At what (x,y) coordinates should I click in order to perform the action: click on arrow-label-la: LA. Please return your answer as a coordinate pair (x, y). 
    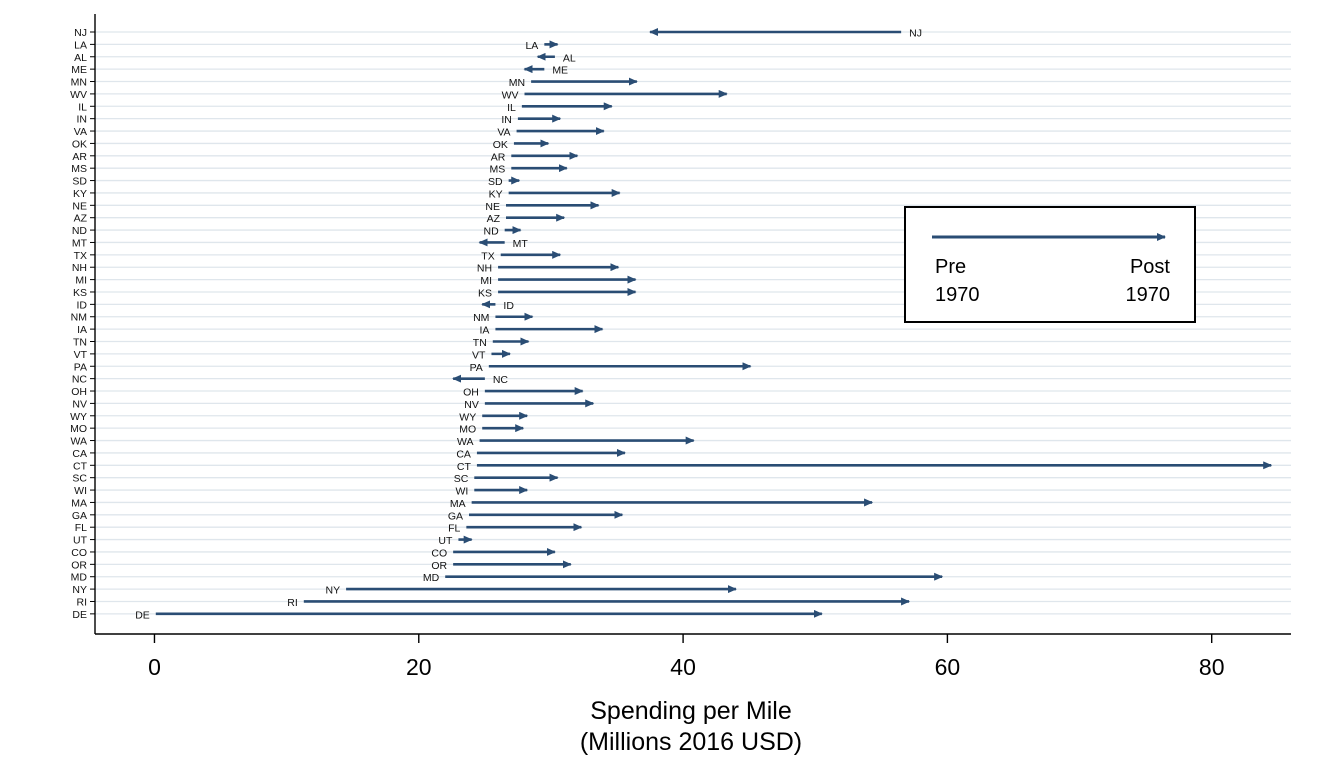
    Looking at the image, I should click on (531, 46).